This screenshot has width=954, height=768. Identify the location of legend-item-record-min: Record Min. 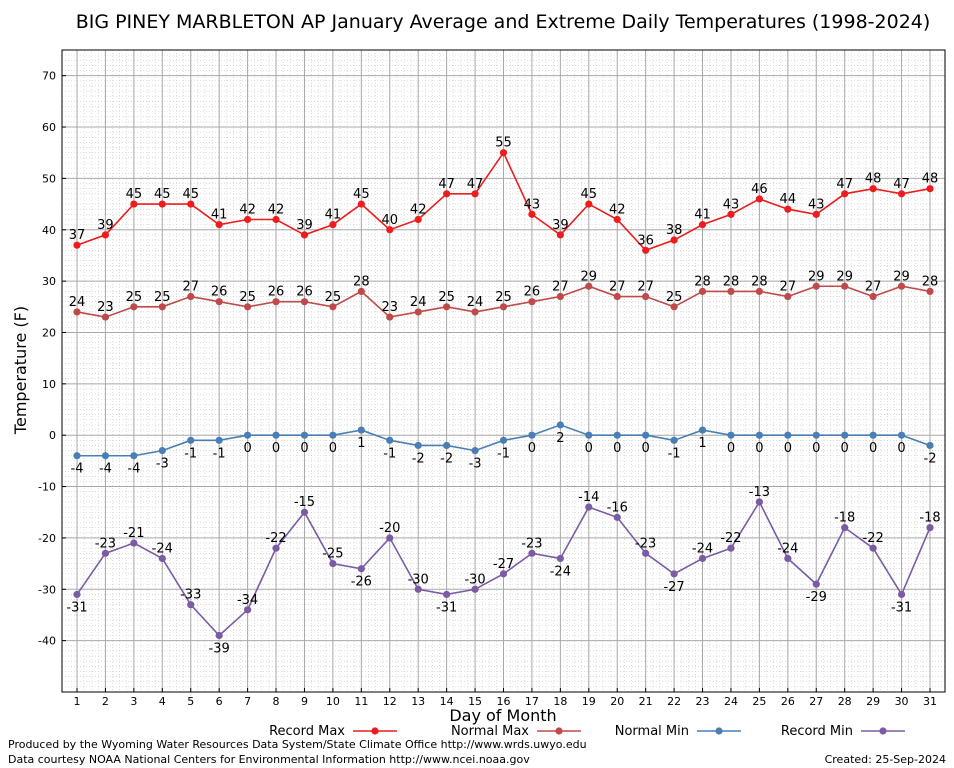
(843, 731).